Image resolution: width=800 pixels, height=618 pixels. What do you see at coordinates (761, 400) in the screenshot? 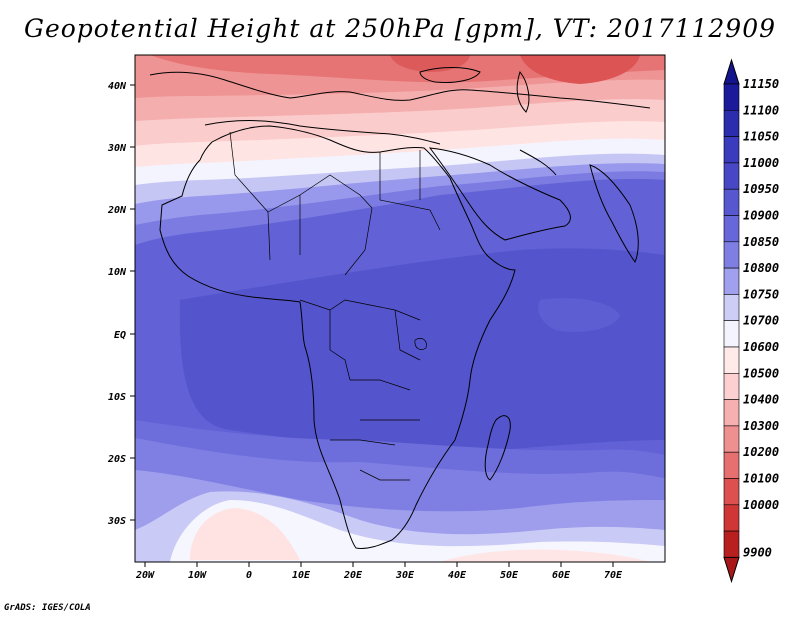
I see `colorbar-label: 10400` at bounding box center [761, 400].